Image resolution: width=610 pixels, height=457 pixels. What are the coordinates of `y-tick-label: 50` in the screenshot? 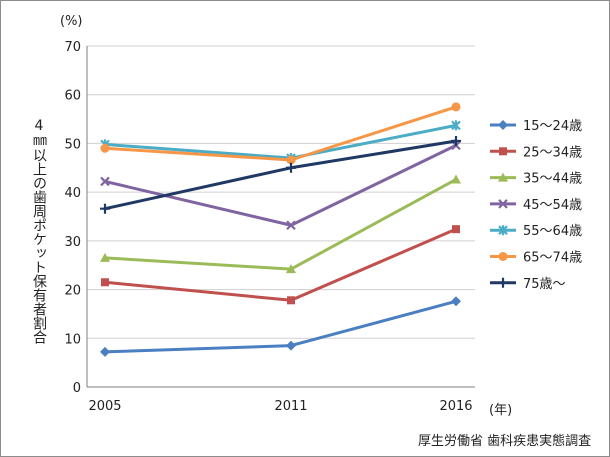 It's located at (72, 144).